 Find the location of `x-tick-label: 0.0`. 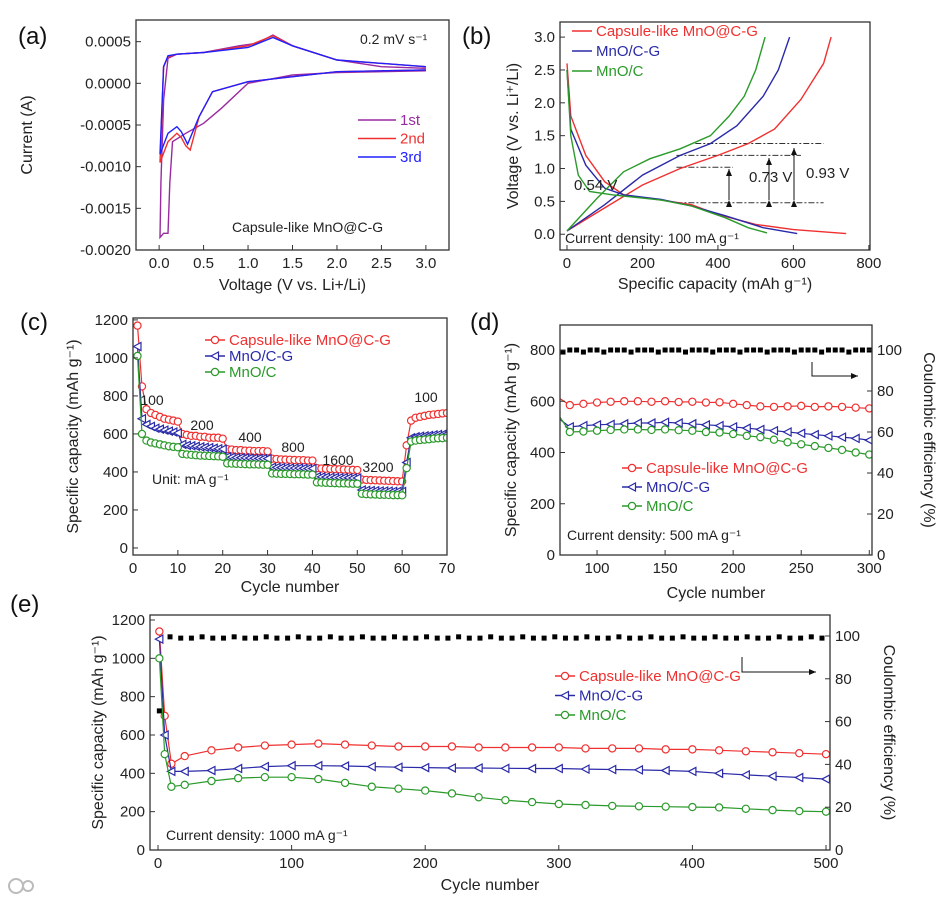

x-tick-label: 0.0 is located at coordinates (159, 263).